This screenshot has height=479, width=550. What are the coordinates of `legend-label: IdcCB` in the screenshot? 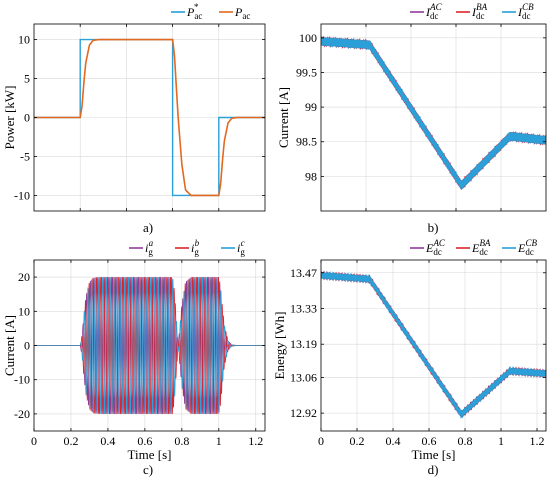 It's located at (525, 11).